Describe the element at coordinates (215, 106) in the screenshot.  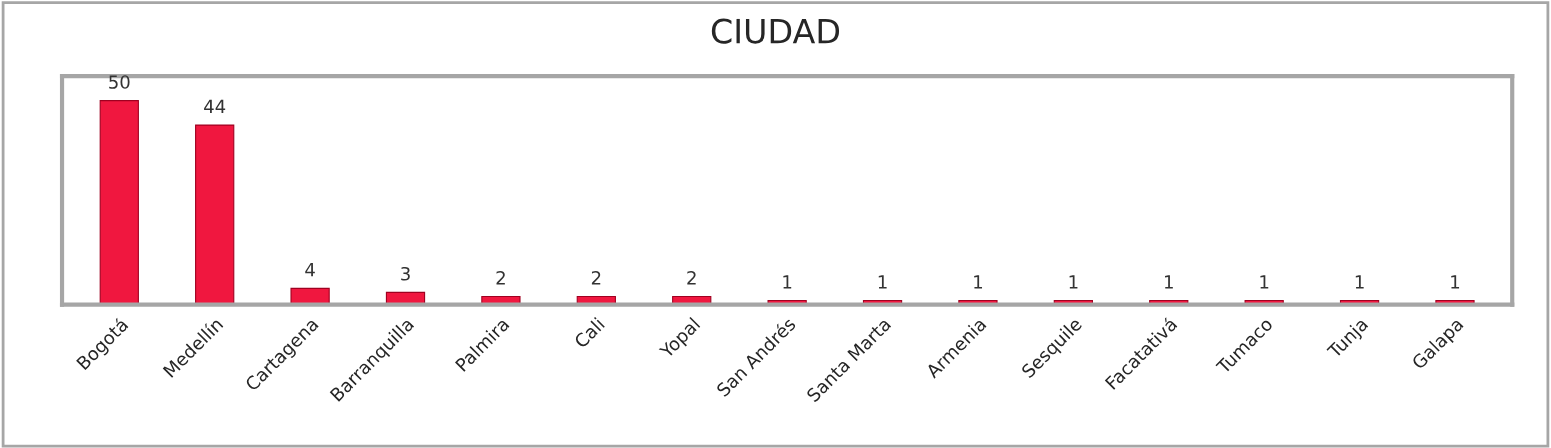
I see `data-label: 44` at that location.